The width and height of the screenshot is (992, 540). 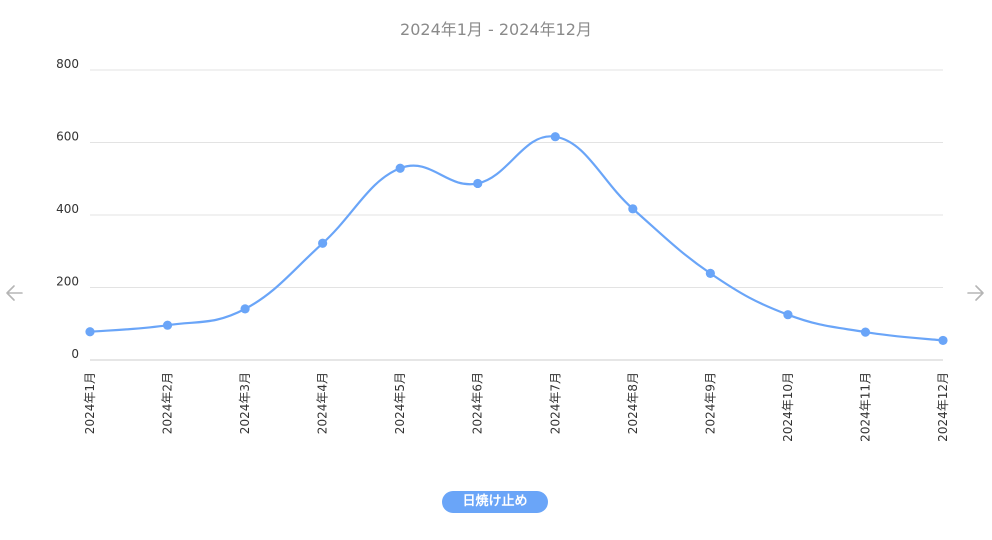 I want to click on x-tick-label: 2024年7月, so click(x=555, y=403).